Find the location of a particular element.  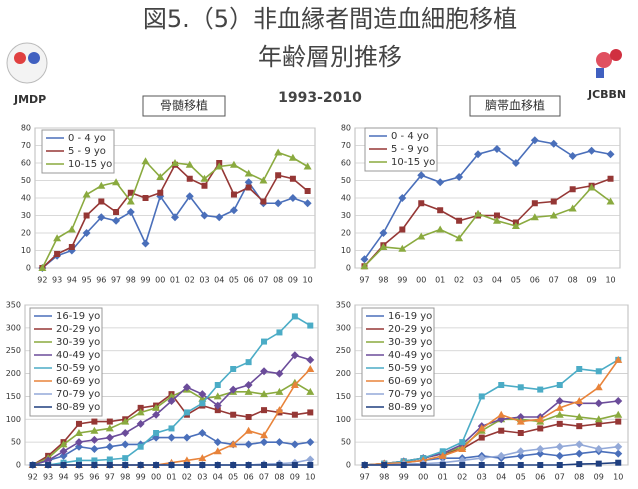

y-tick-label: 250 is located at coordinates (343, 350).